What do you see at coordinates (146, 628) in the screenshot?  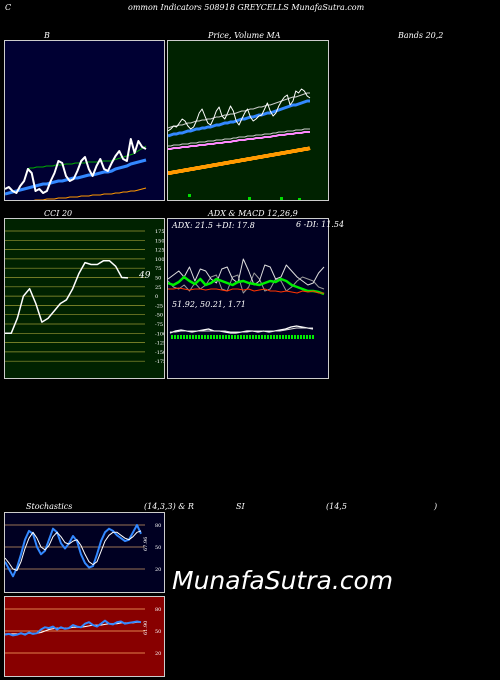 I see `rsi-value: 61.90` at bounding box center [146, 628].